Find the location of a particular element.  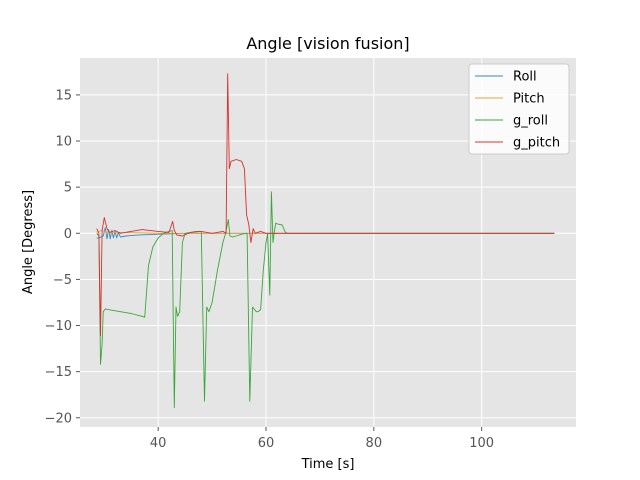

legend-frame is located at coordinates (519, 109).